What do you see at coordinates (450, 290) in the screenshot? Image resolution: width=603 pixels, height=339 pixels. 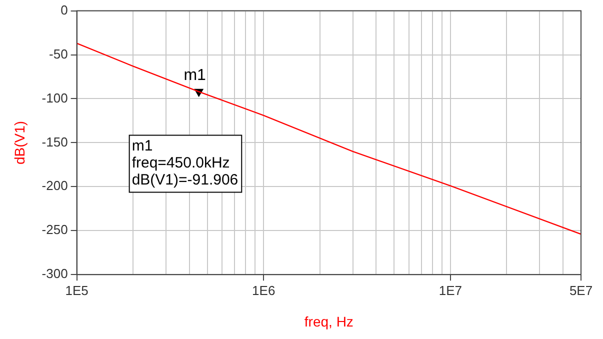 I see `x-tick-label: 1E7` at bounding box center [450, 290].